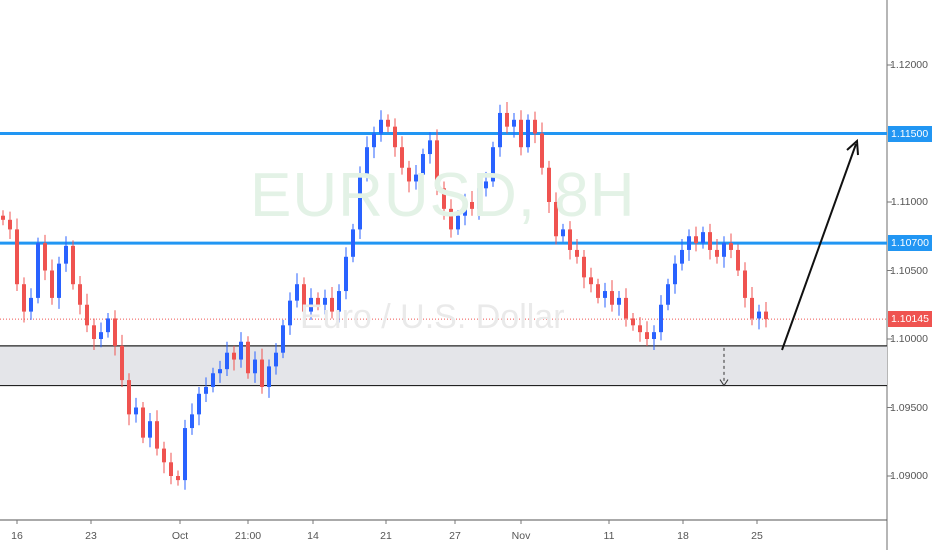  What do you see at coordinates (724, 383) in the screenshot?
I see `measure-arrowhead-icon` at bounding box center [724, 383].